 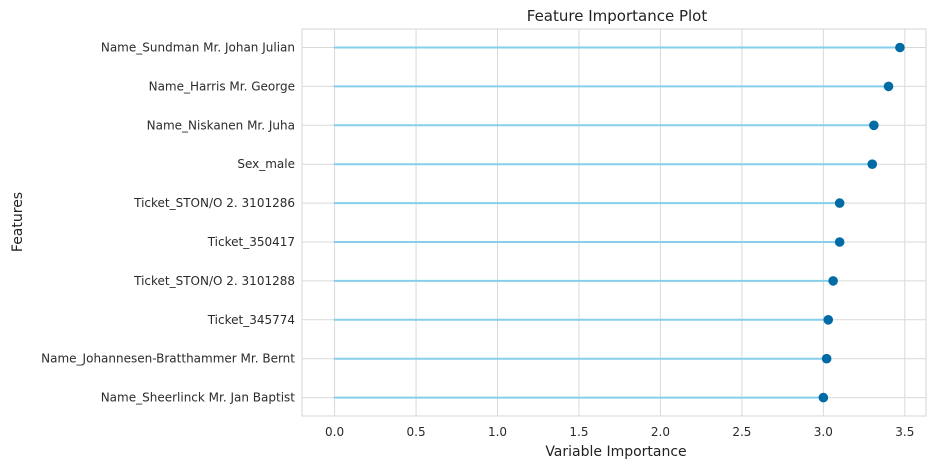 What do you see at coordinates (823, 432) in the screenshot?
I see `x-tick-label: 3.0` at bounding box center [823, 432].